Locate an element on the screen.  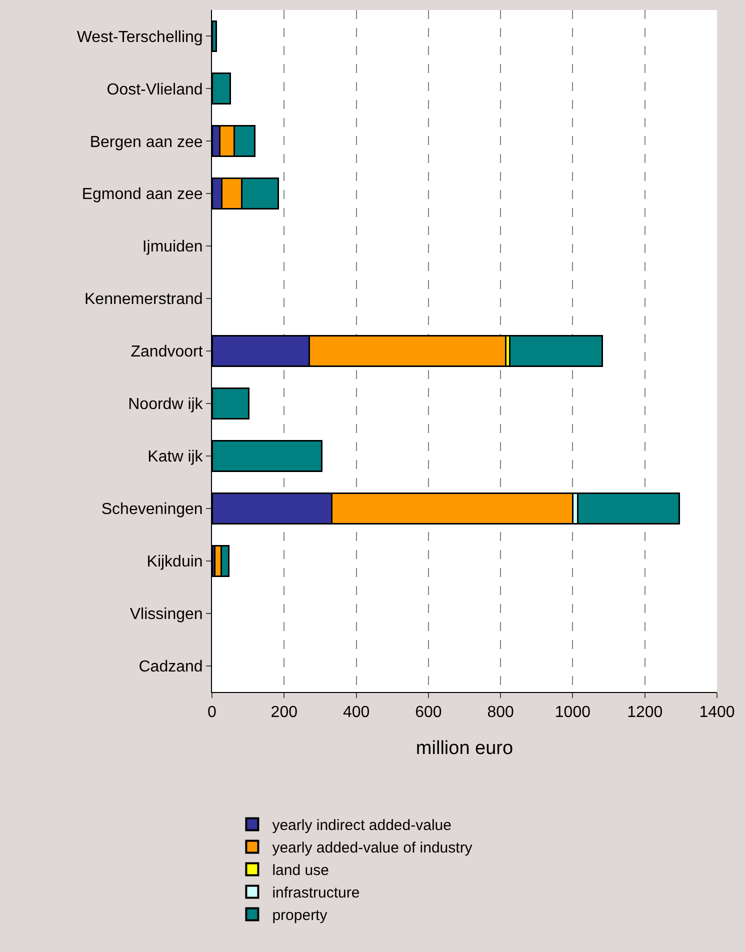
y-tick-label: Ijmuiden is located at coordinates (172, 247).